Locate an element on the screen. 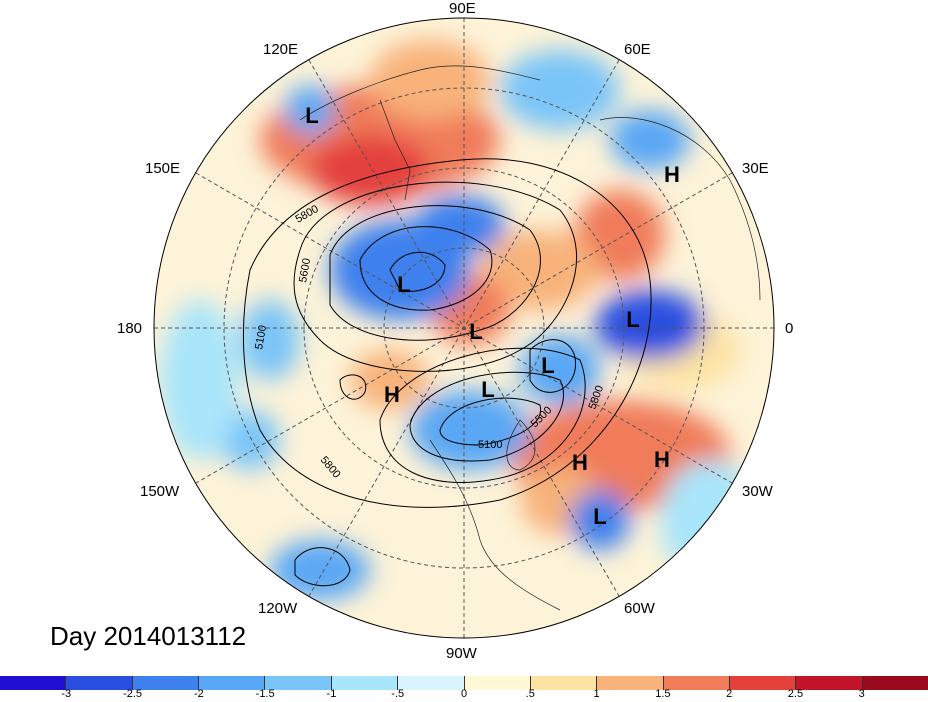 The width and height of the screenshot is (928, 702). lon-label-90e: 90E is located at coordinates (462, 8).